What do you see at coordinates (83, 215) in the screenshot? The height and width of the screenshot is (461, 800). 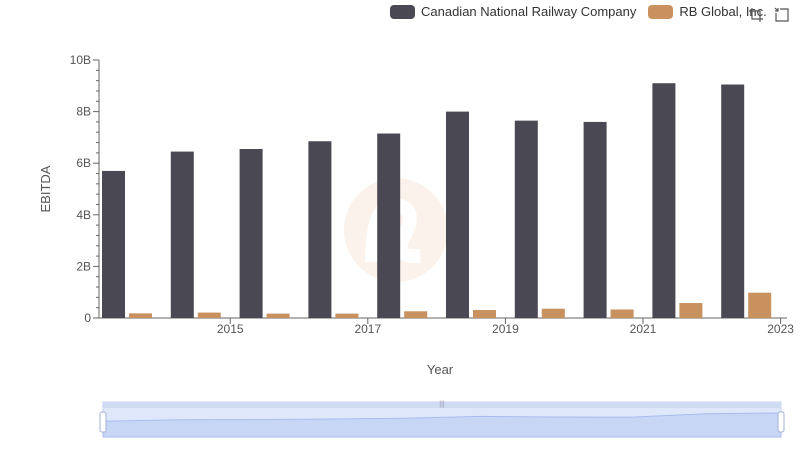 I see `y-tick-label: 4B` at bounding box center [83, 215].